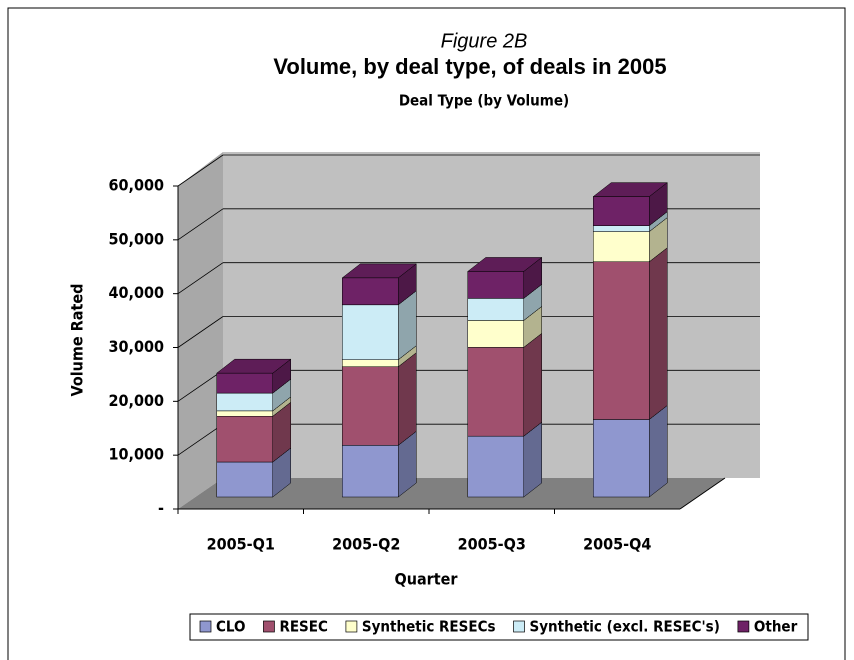 The width and height of the screenshot is (854, 660). What do you see at coordinates (303, 627) in the screenshot?
I see `legend-label: RESEC` at bounding box center [303, 627].